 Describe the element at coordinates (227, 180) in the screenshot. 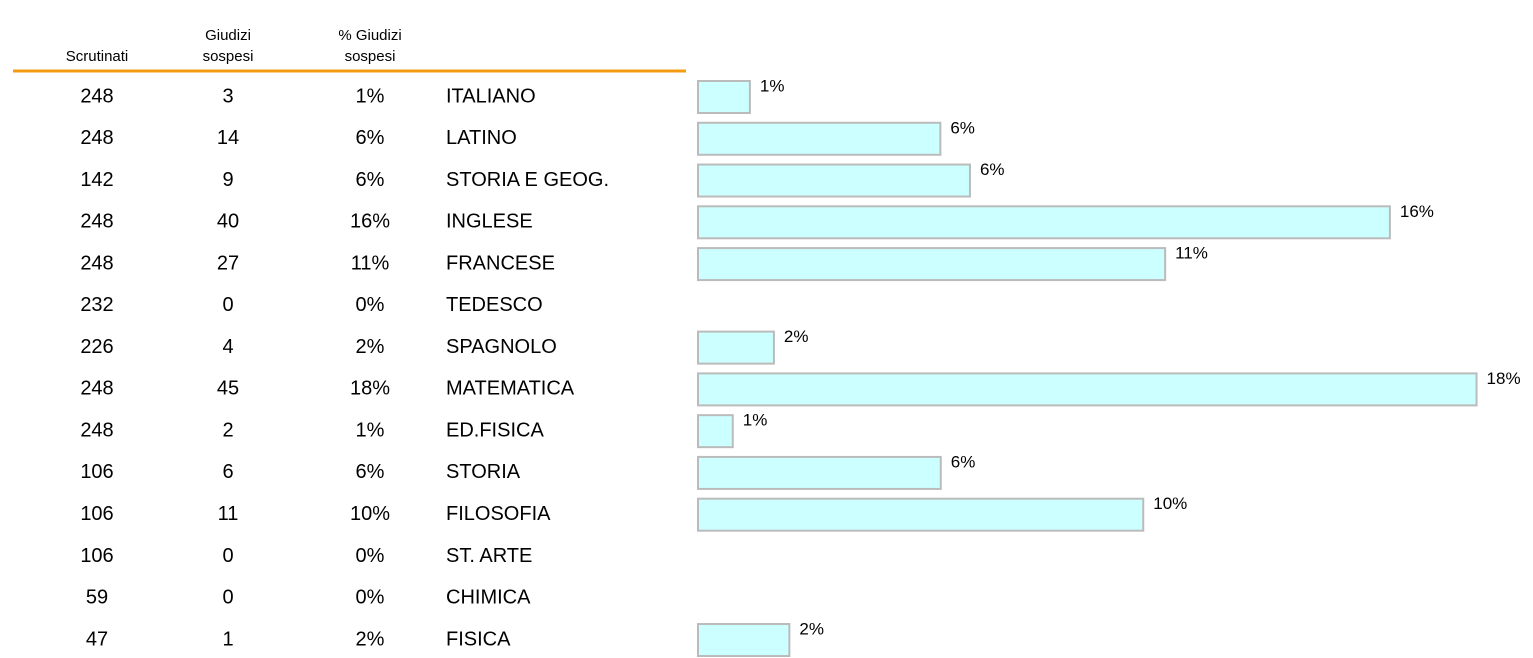

I see `sospesi-cell: 9` at that location.